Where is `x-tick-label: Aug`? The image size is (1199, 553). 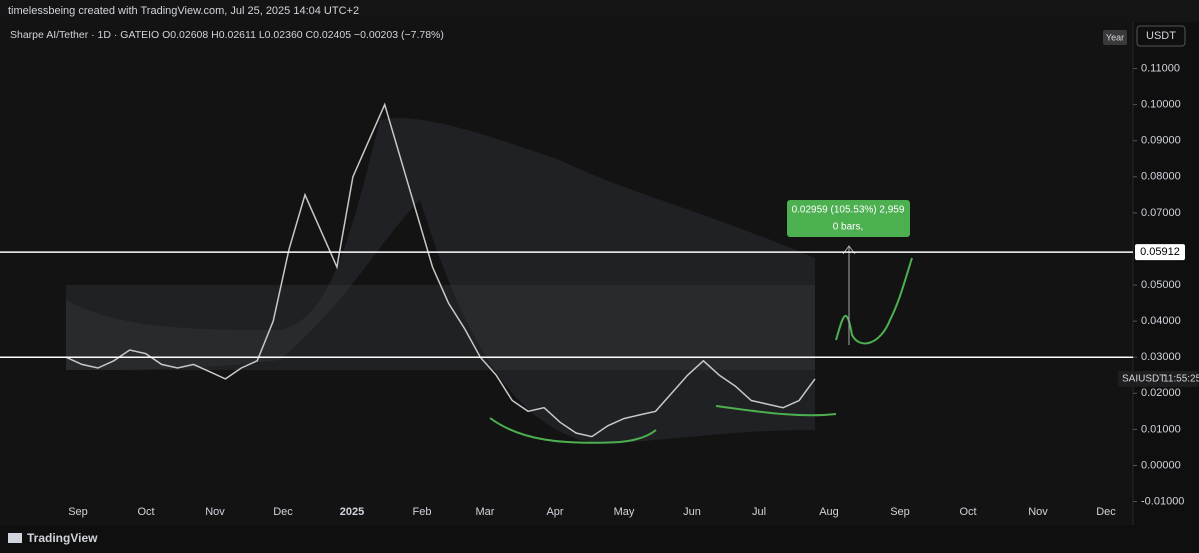 x-tick-label: Aug is located at coordinates (829, 512).